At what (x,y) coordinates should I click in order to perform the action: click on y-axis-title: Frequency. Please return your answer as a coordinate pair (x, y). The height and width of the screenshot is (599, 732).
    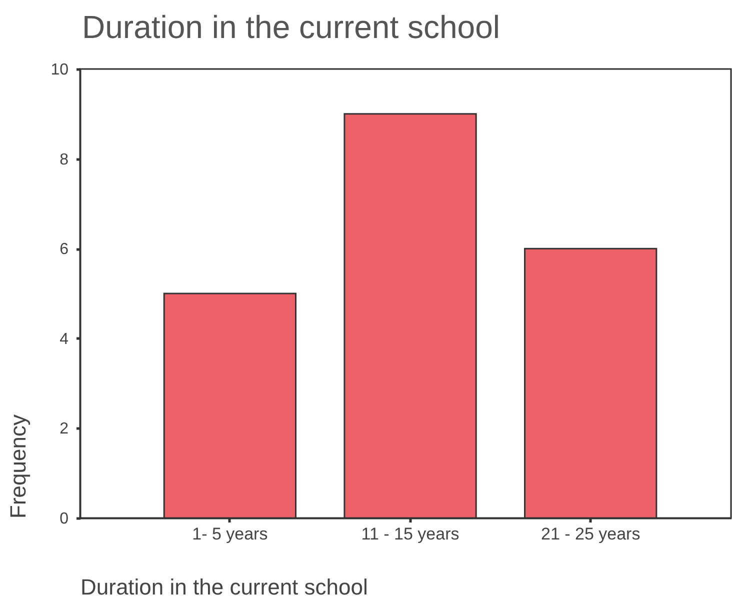
    Looking at the image, I should click on (18, 466).